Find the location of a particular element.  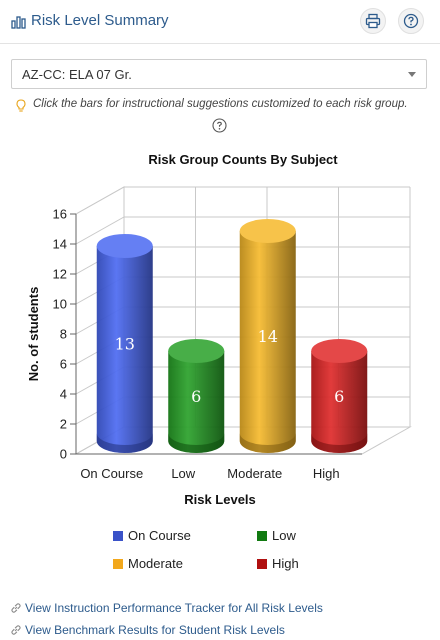

y-tick-label: 2 is located at coordinates (63, 424).